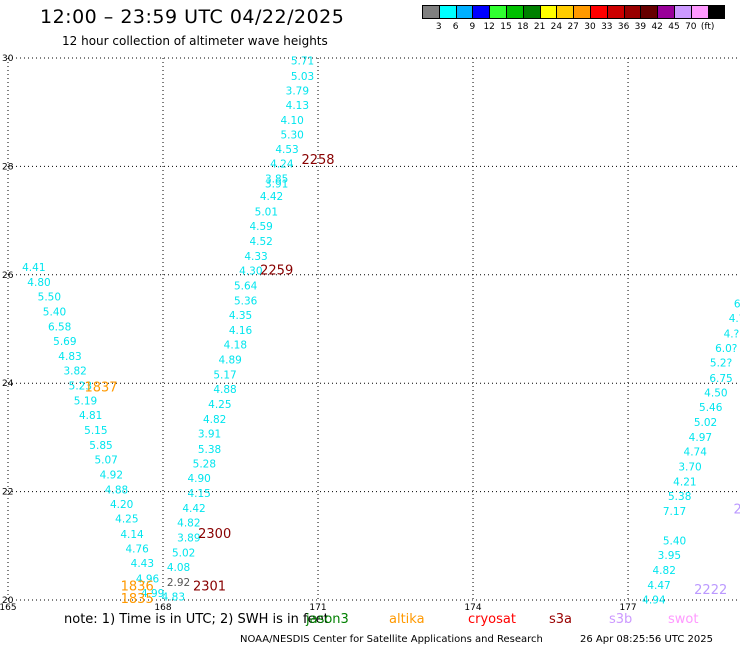 Image resolution: width=740 pixels, height=650 pixels. Describe the element at coordinates (214, 534) in the screenshot. I see `pass-time-label: 2300` at that location.